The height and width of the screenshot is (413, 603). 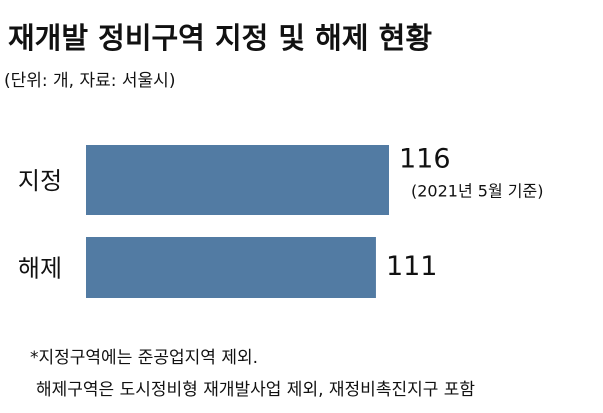 What do you see at coordinates (255, 390) in the screenshot?
I see `footnote: 해제구역은 도시정비형 재개발사업 제외, 재정비촉진지구 포함` at bounding box center [255, 390].